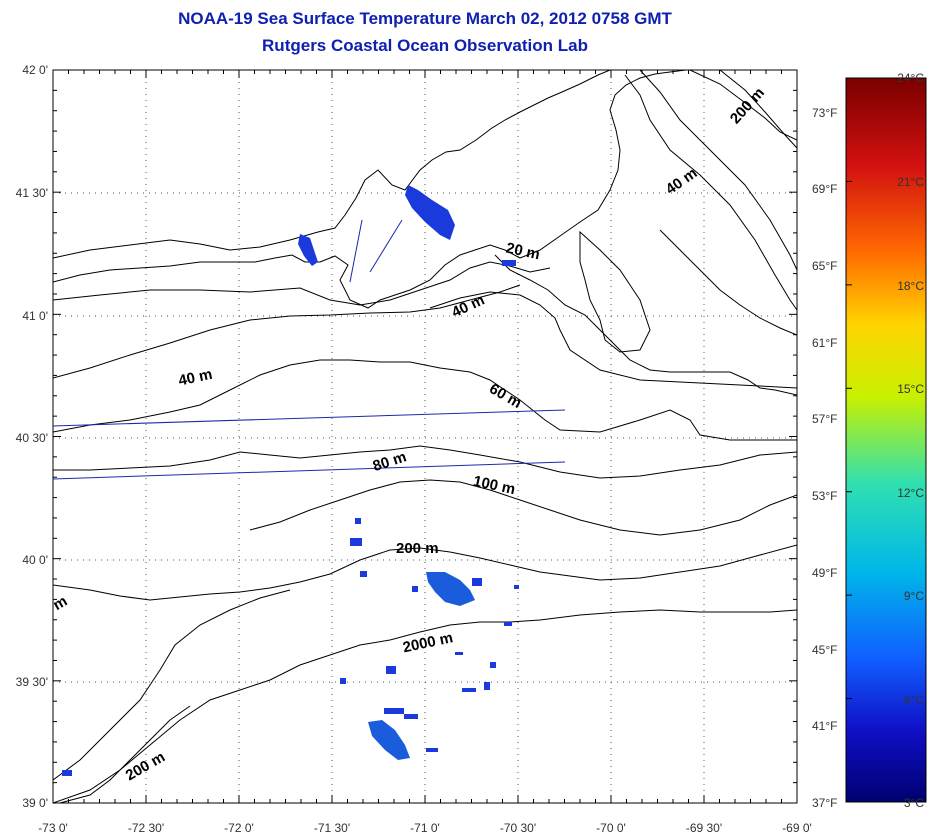 The height and width of the screenshot is (840, 928). What do you see at coordinates (615, 291) in the screenshot?
I see `island-block` at bounding box center [615, 291].